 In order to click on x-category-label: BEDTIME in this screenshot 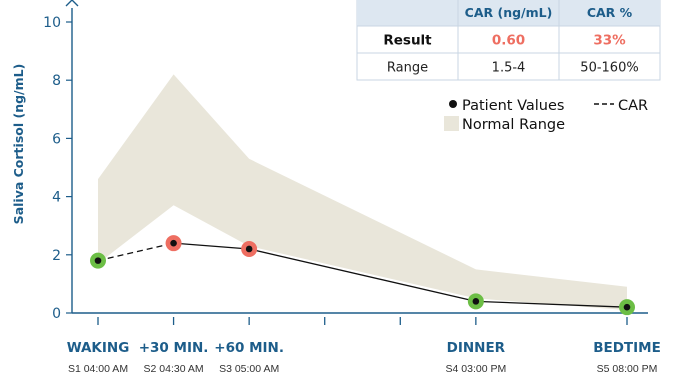, I will do `click(627, 348)`.